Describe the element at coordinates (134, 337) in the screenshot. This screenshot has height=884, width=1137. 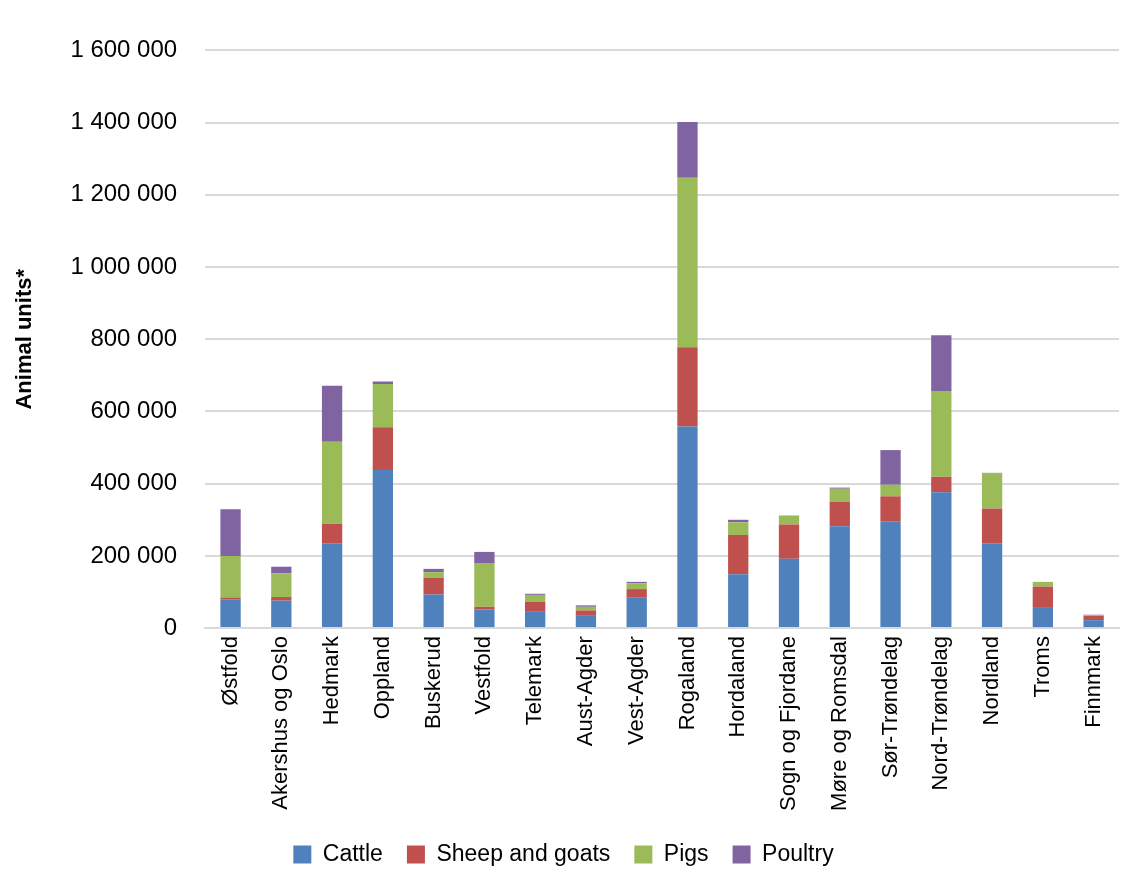
I see `y-tick-label: 800 000` at that location.